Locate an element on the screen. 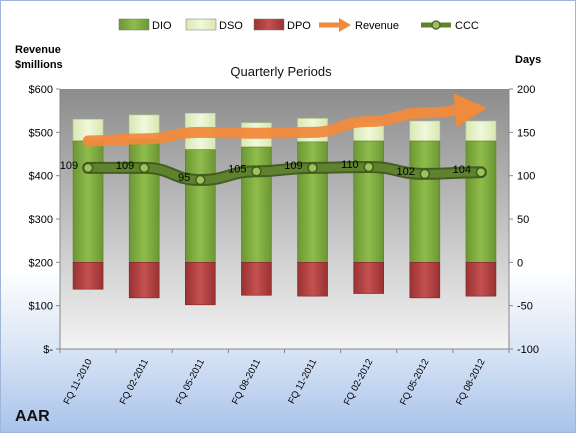  left-tick-label: $100 is located at coordinates (41, 307).